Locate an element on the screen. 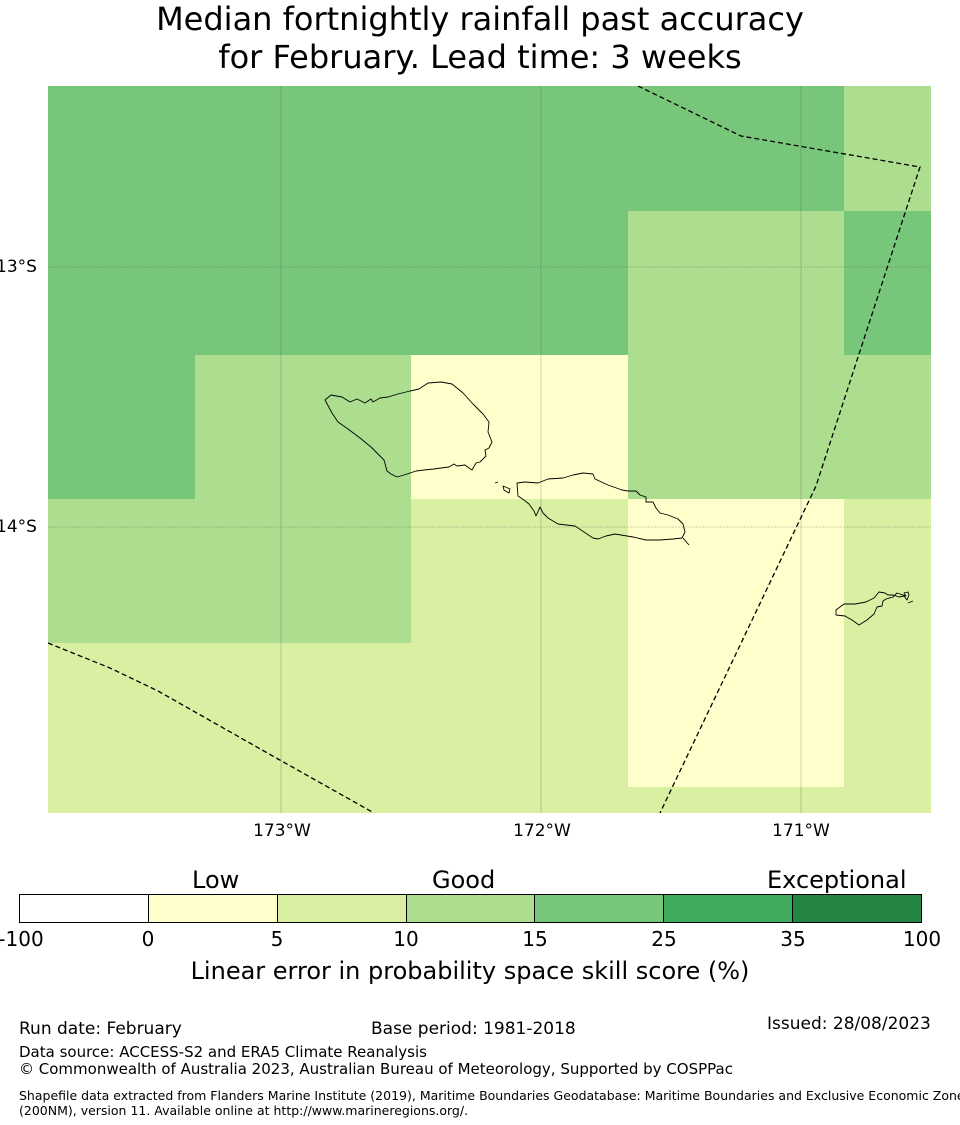  category-label-good: Good is located at coordinates (464, 880).